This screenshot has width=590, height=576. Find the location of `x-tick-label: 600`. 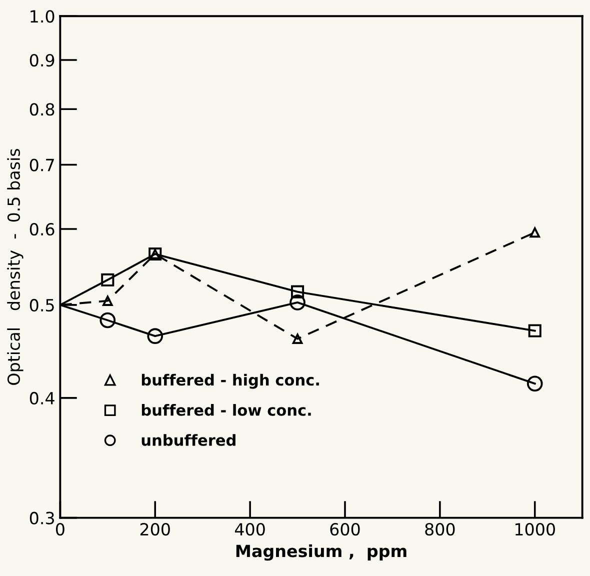

x-tick-label: 600 is located at coordinates (345, 529).